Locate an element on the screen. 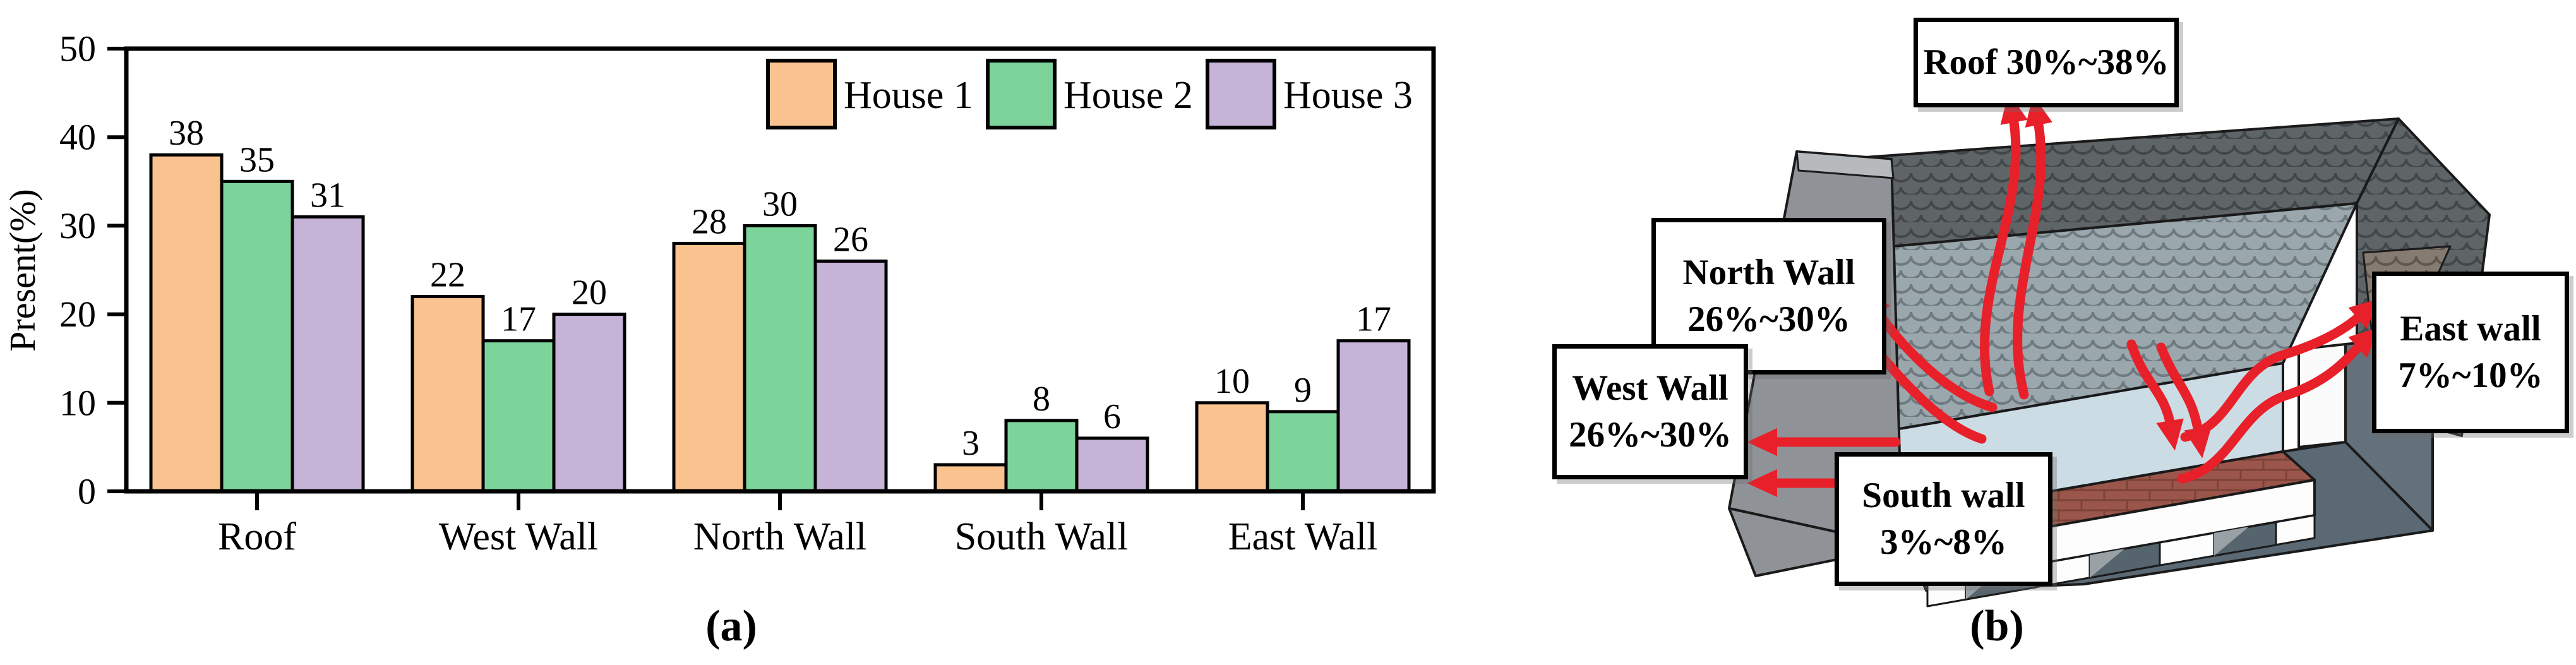 The image size is (2576, 665). y-axis-title: Present(%) is located at coordinates (22, 270).